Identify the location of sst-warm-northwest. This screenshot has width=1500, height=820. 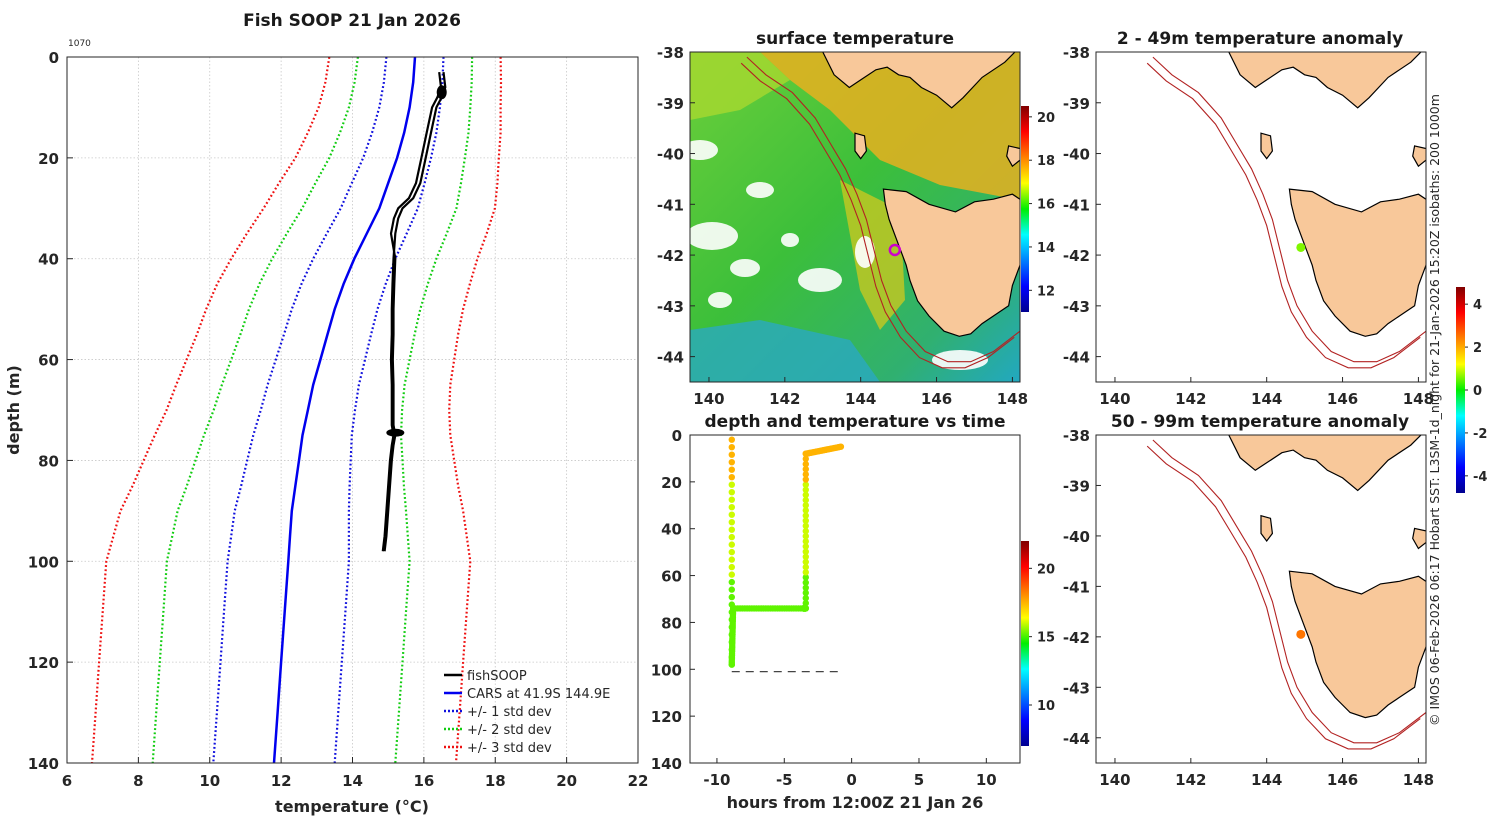
(740, 86).